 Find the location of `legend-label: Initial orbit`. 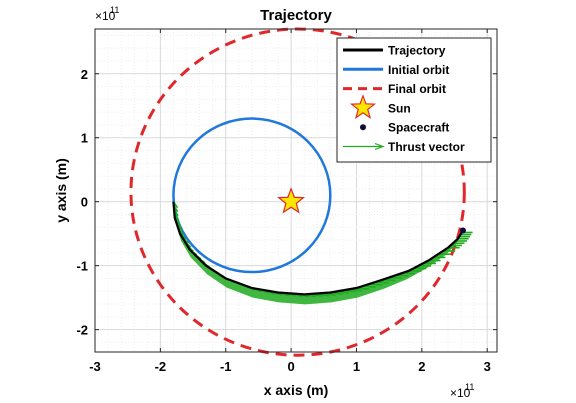

legend-label: Initial orbit is located at coordinates (418, 70).